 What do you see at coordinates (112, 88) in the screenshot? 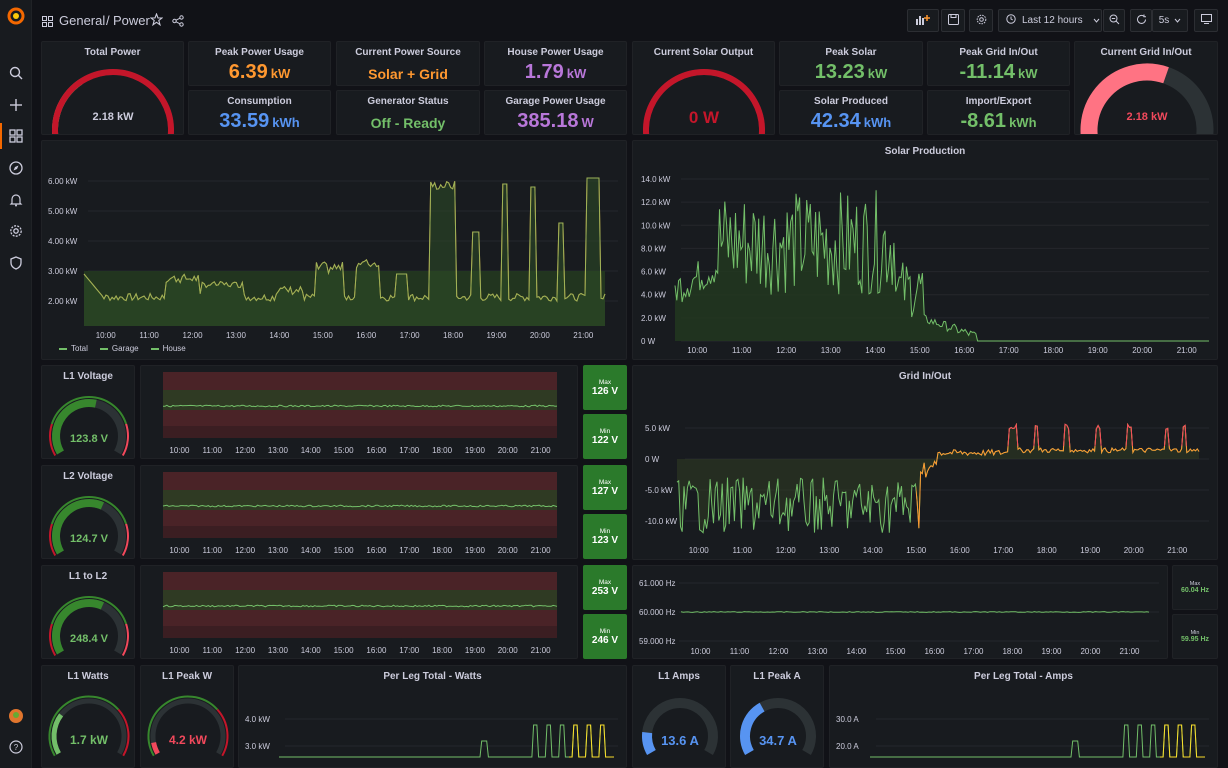
I see `total-power-panel: Total Power 2.18 kW` at bounding box center [112, 88].